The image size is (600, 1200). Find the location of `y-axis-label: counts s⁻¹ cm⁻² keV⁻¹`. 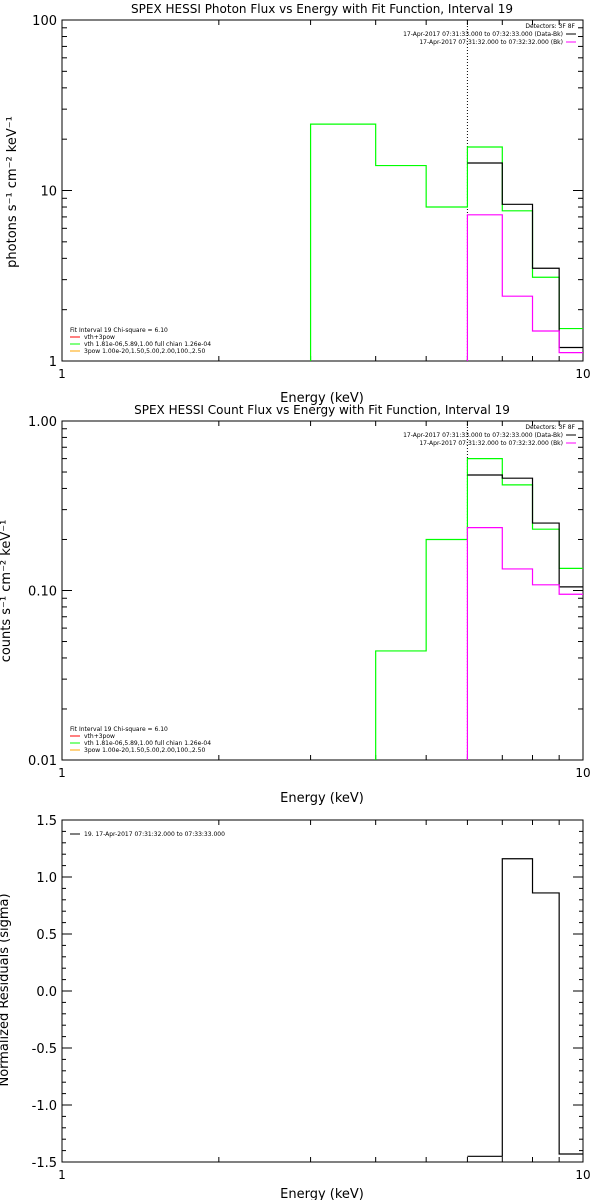

y-axis-label: counts s⁻¹ cm⁻² keV⁻¹ is located at coordinates (7, 591).